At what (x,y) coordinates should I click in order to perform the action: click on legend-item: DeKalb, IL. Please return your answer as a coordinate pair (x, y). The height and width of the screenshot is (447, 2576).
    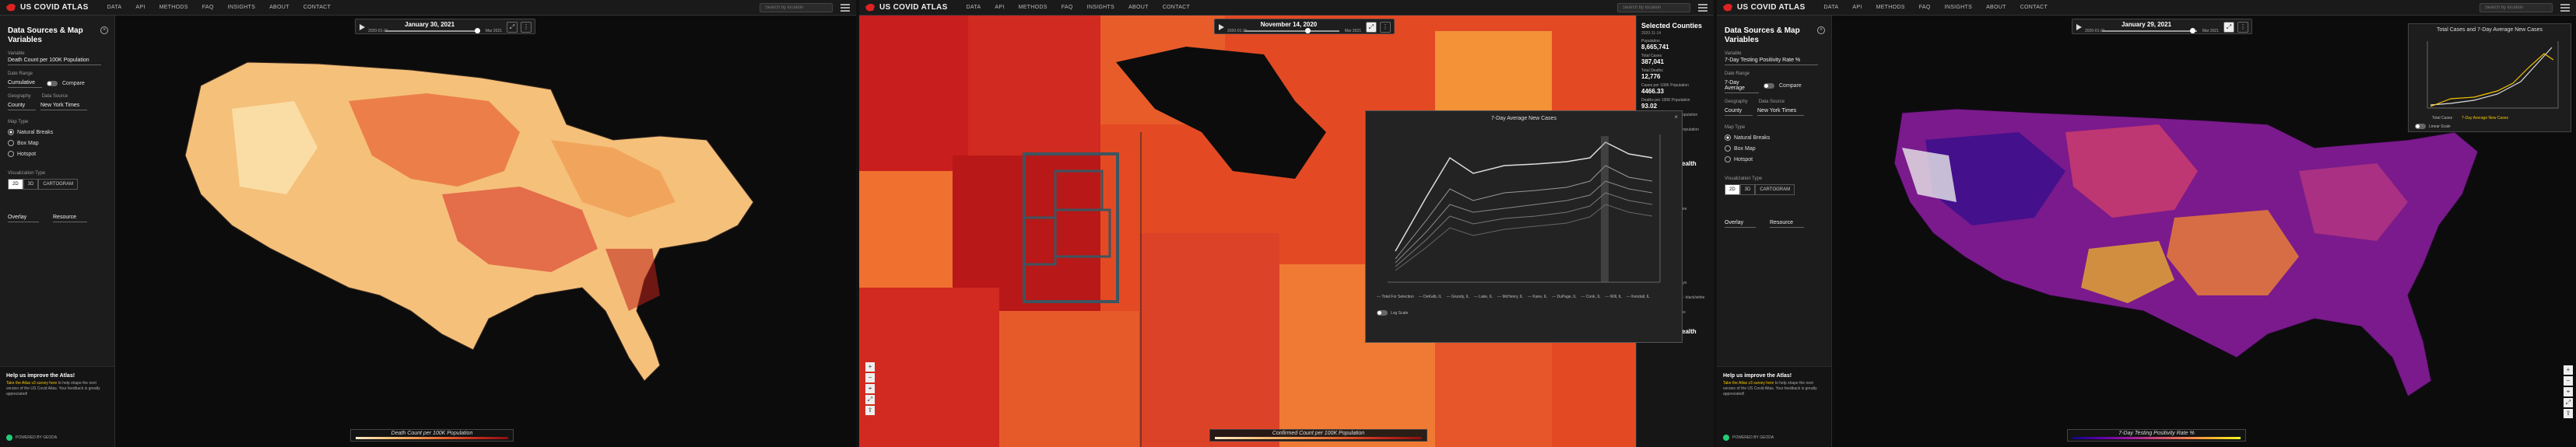
    Looking at the image, I should click on (1430, 297).